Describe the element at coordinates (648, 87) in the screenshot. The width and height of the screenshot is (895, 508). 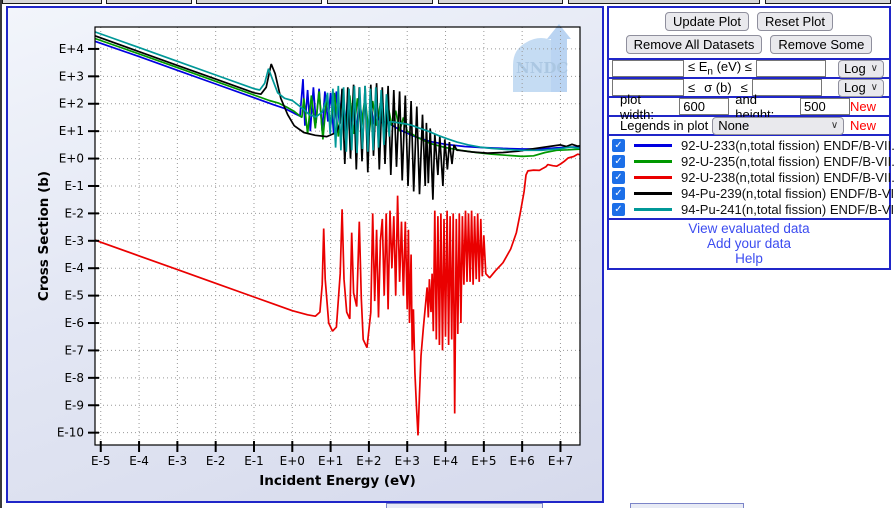
I see `sigma-min-input` at that location.